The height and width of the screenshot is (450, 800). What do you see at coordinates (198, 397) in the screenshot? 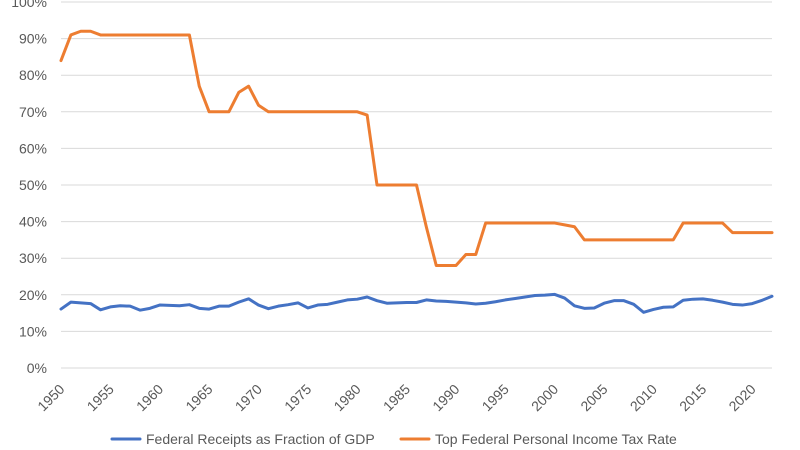
I see `x-tick-label: 1965` at bounding box center [198, 397].